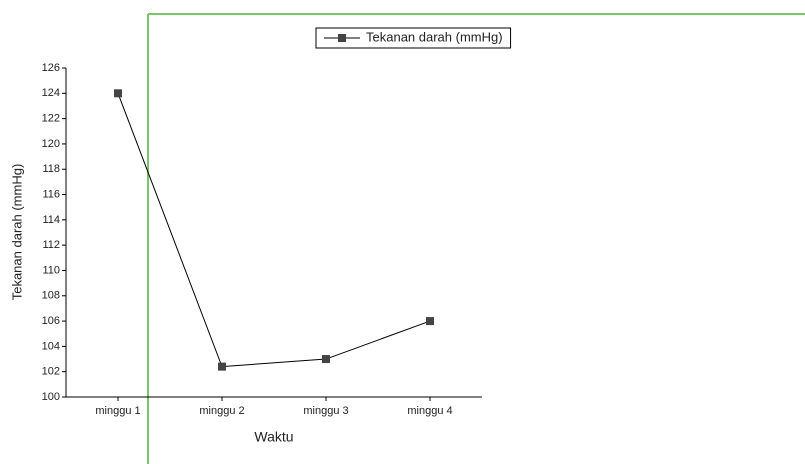 This screenshot has width=805, height=464. Describe the element at coordinates (51, 397) in the screenshot. I see `y-tick-label: 100` at that location.